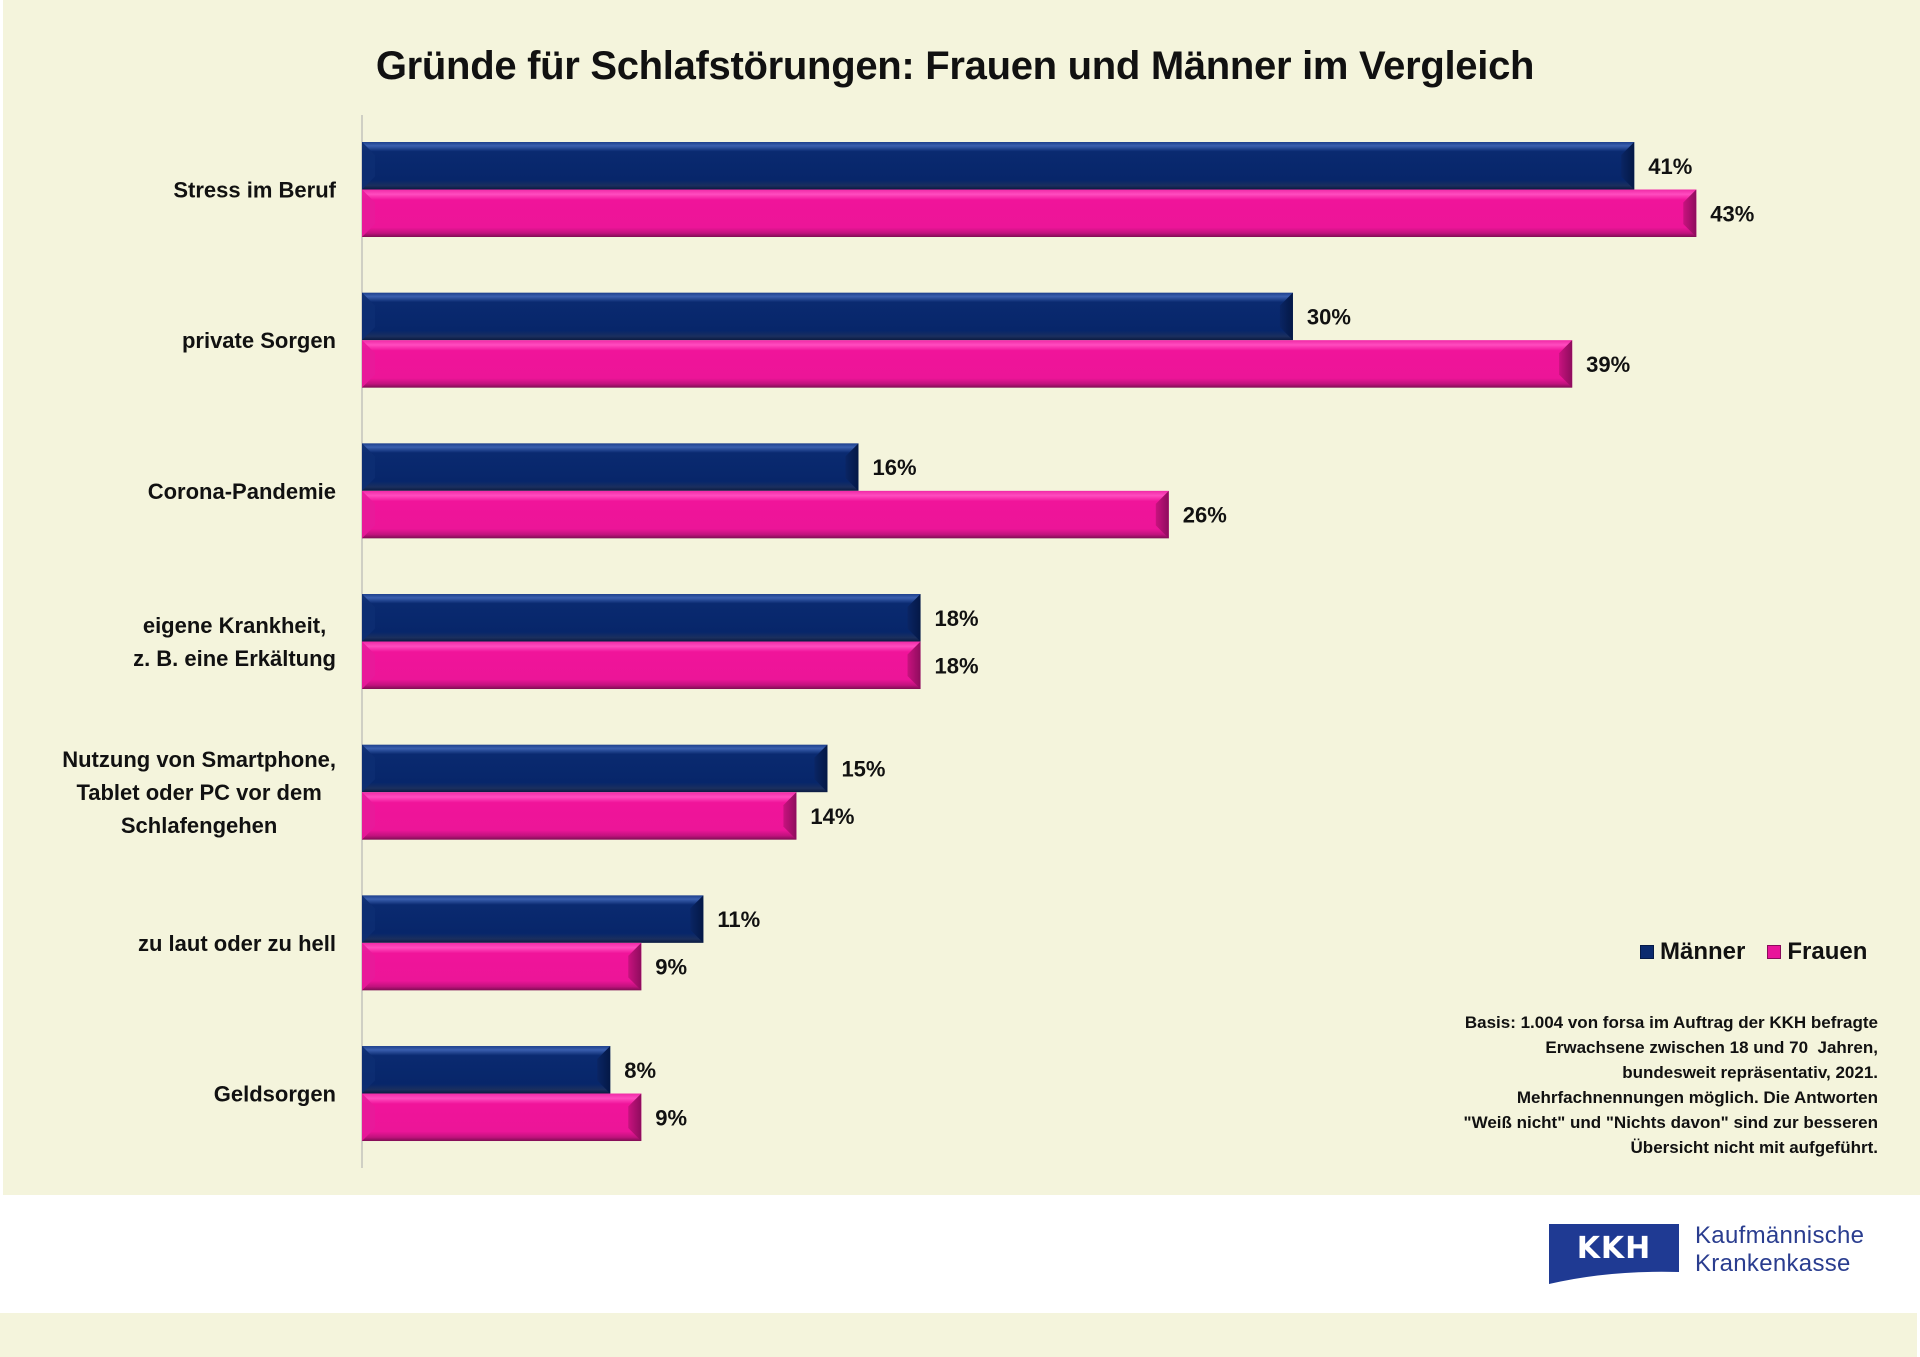 The width and height of the screenshot is (1920, 1357). Describe the element at coordinates (1773, 1263) in the screenshot. I see `logo-line-2: Krankenkasse` at that location.